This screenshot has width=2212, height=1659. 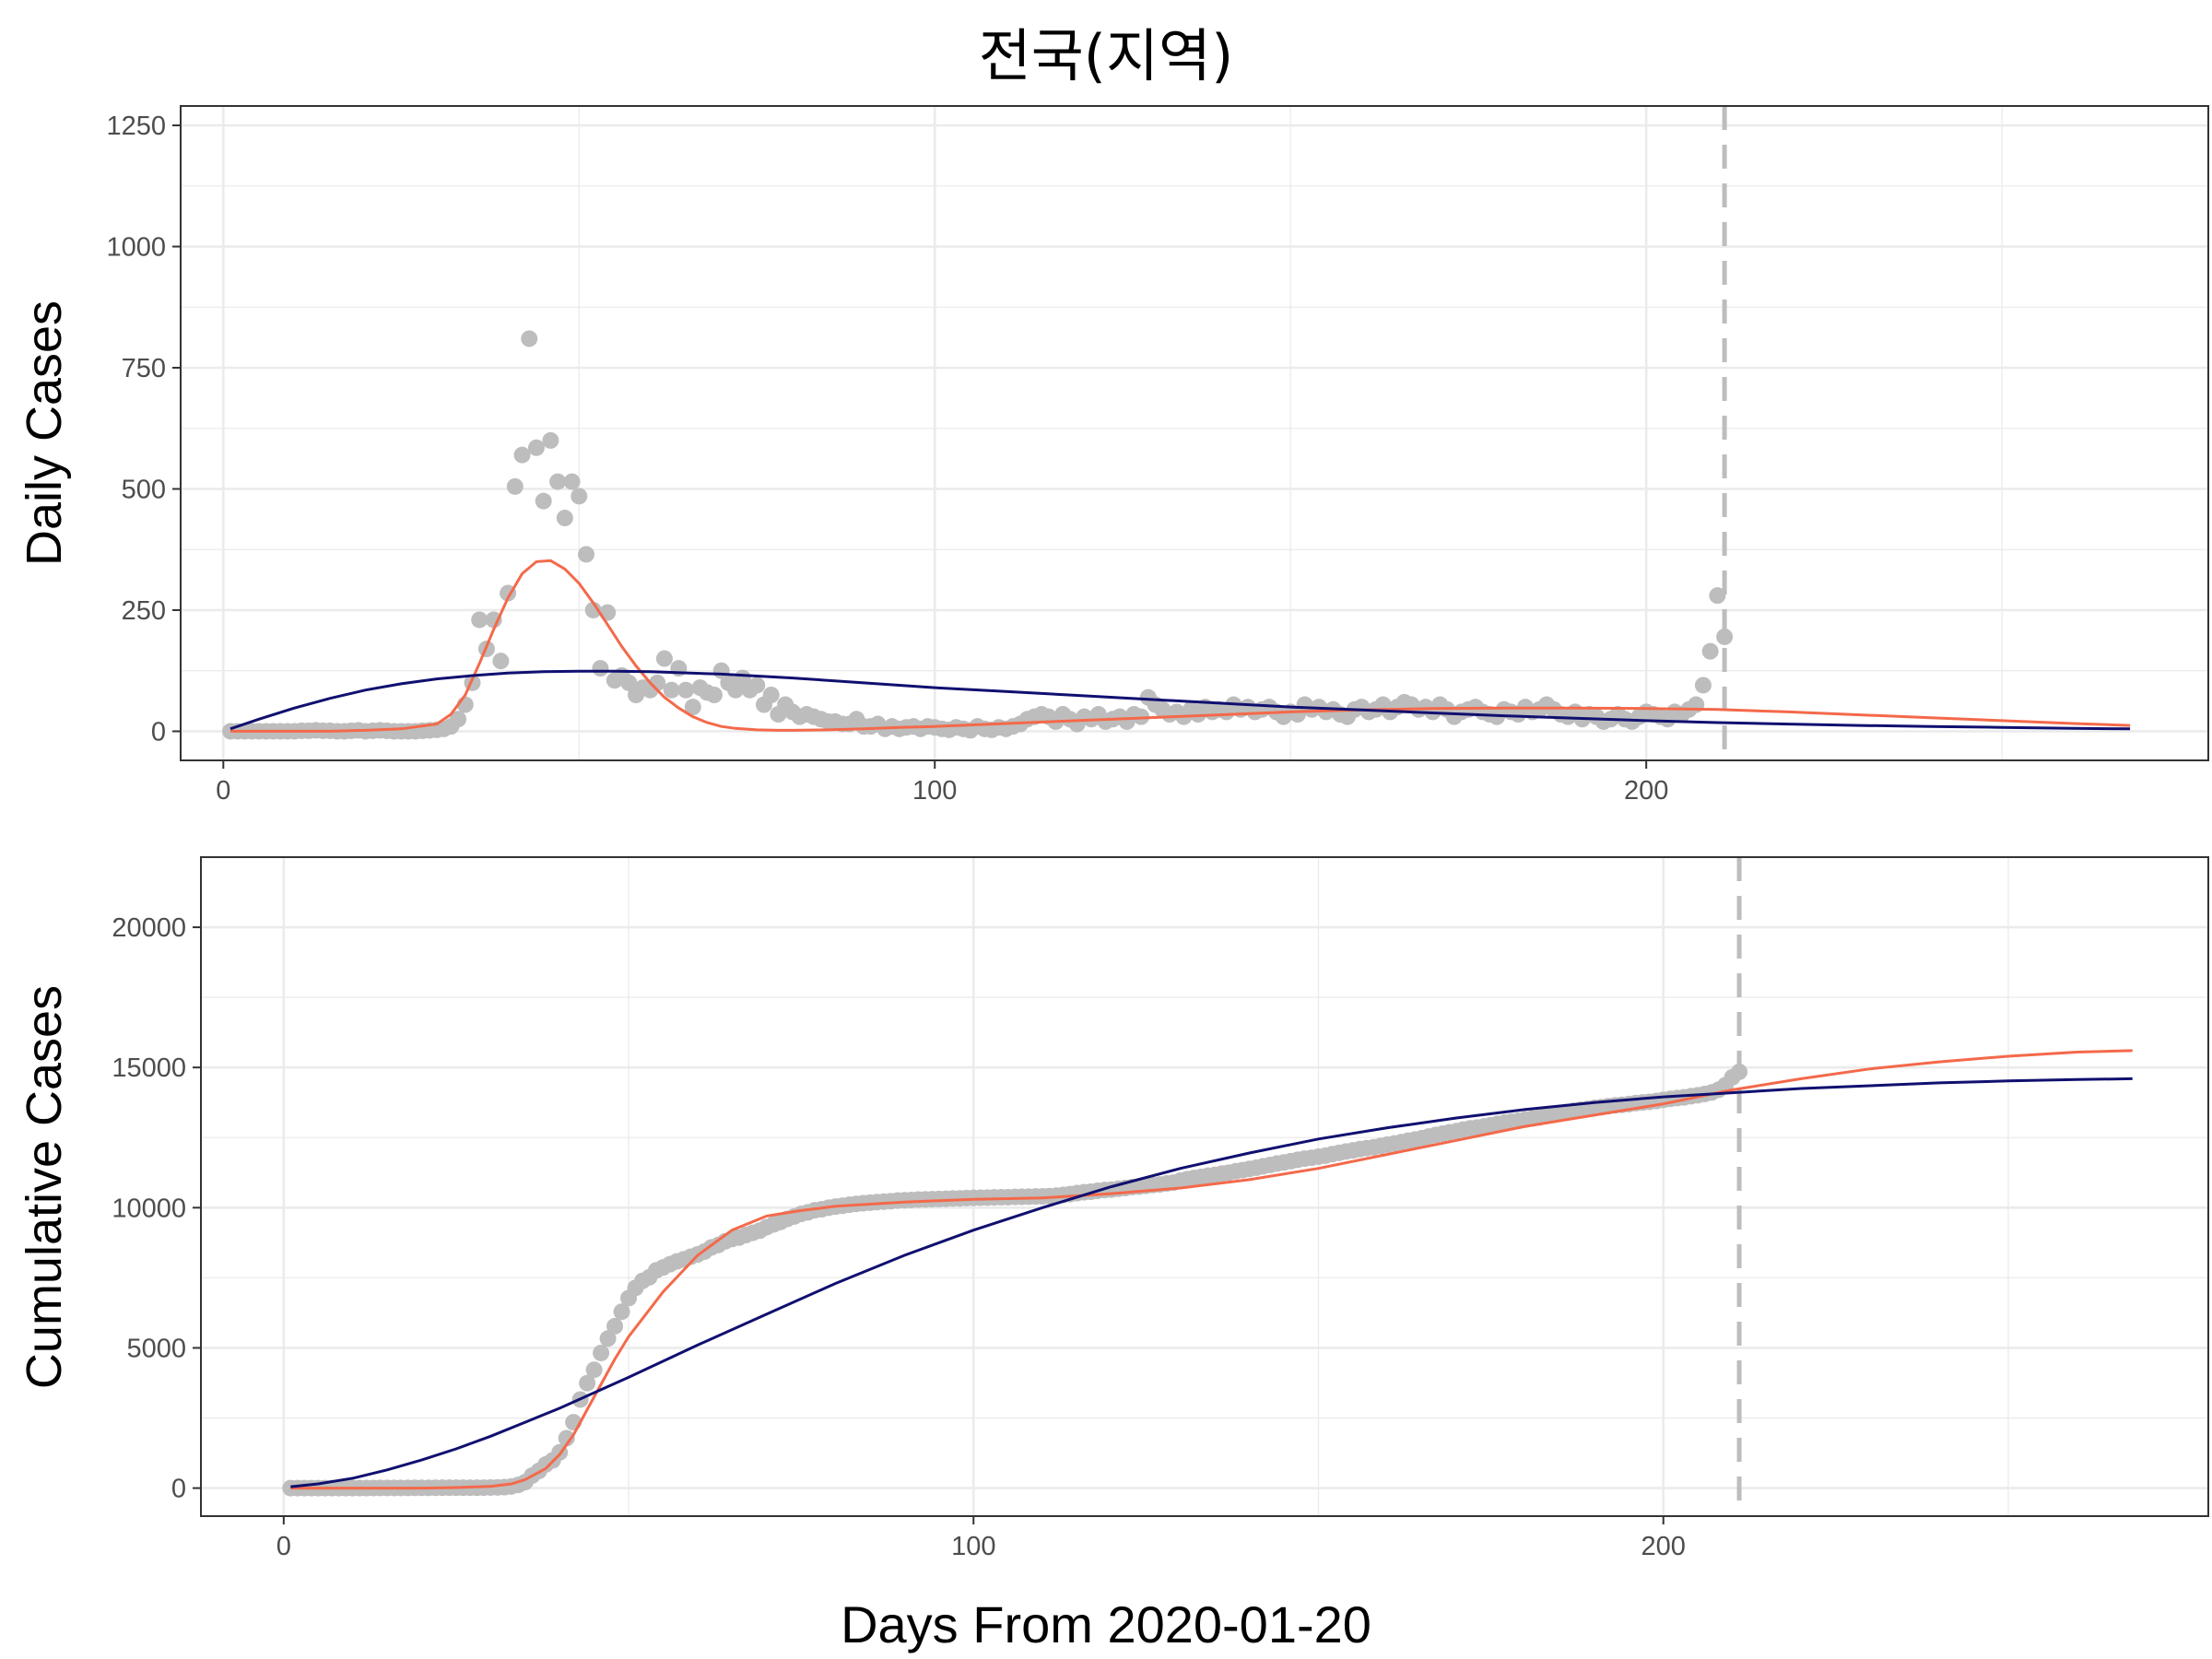 What do you see at coordinates (149, 1068) in the screenshot?
I see `y-tick-label: 15000` at bounding box center [149, 1068].